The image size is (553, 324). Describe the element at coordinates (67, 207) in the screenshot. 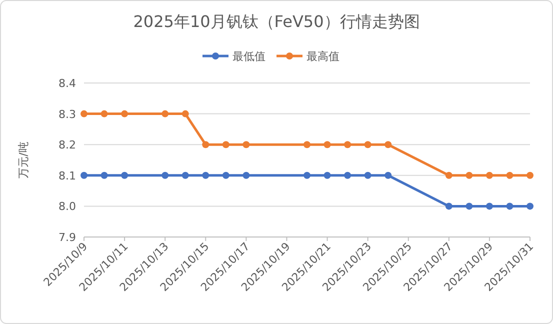

I see `y-tick-label: 8.0` at that location.